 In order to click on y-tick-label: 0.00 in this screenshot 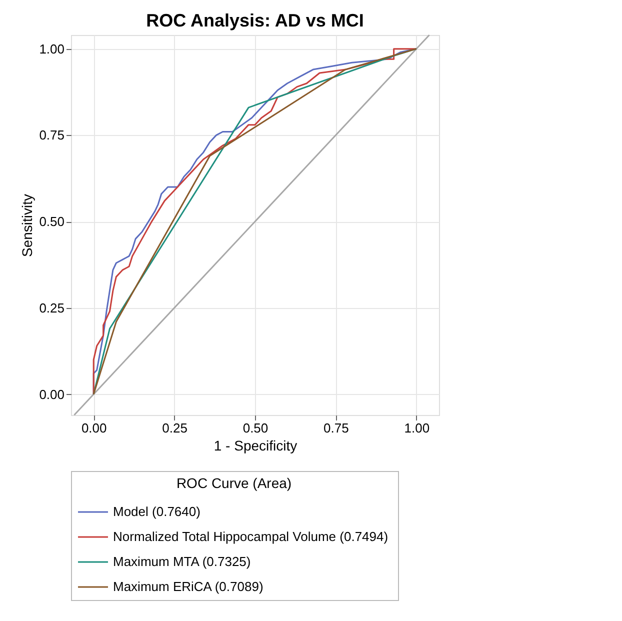, I will do `click(51, 394)`.